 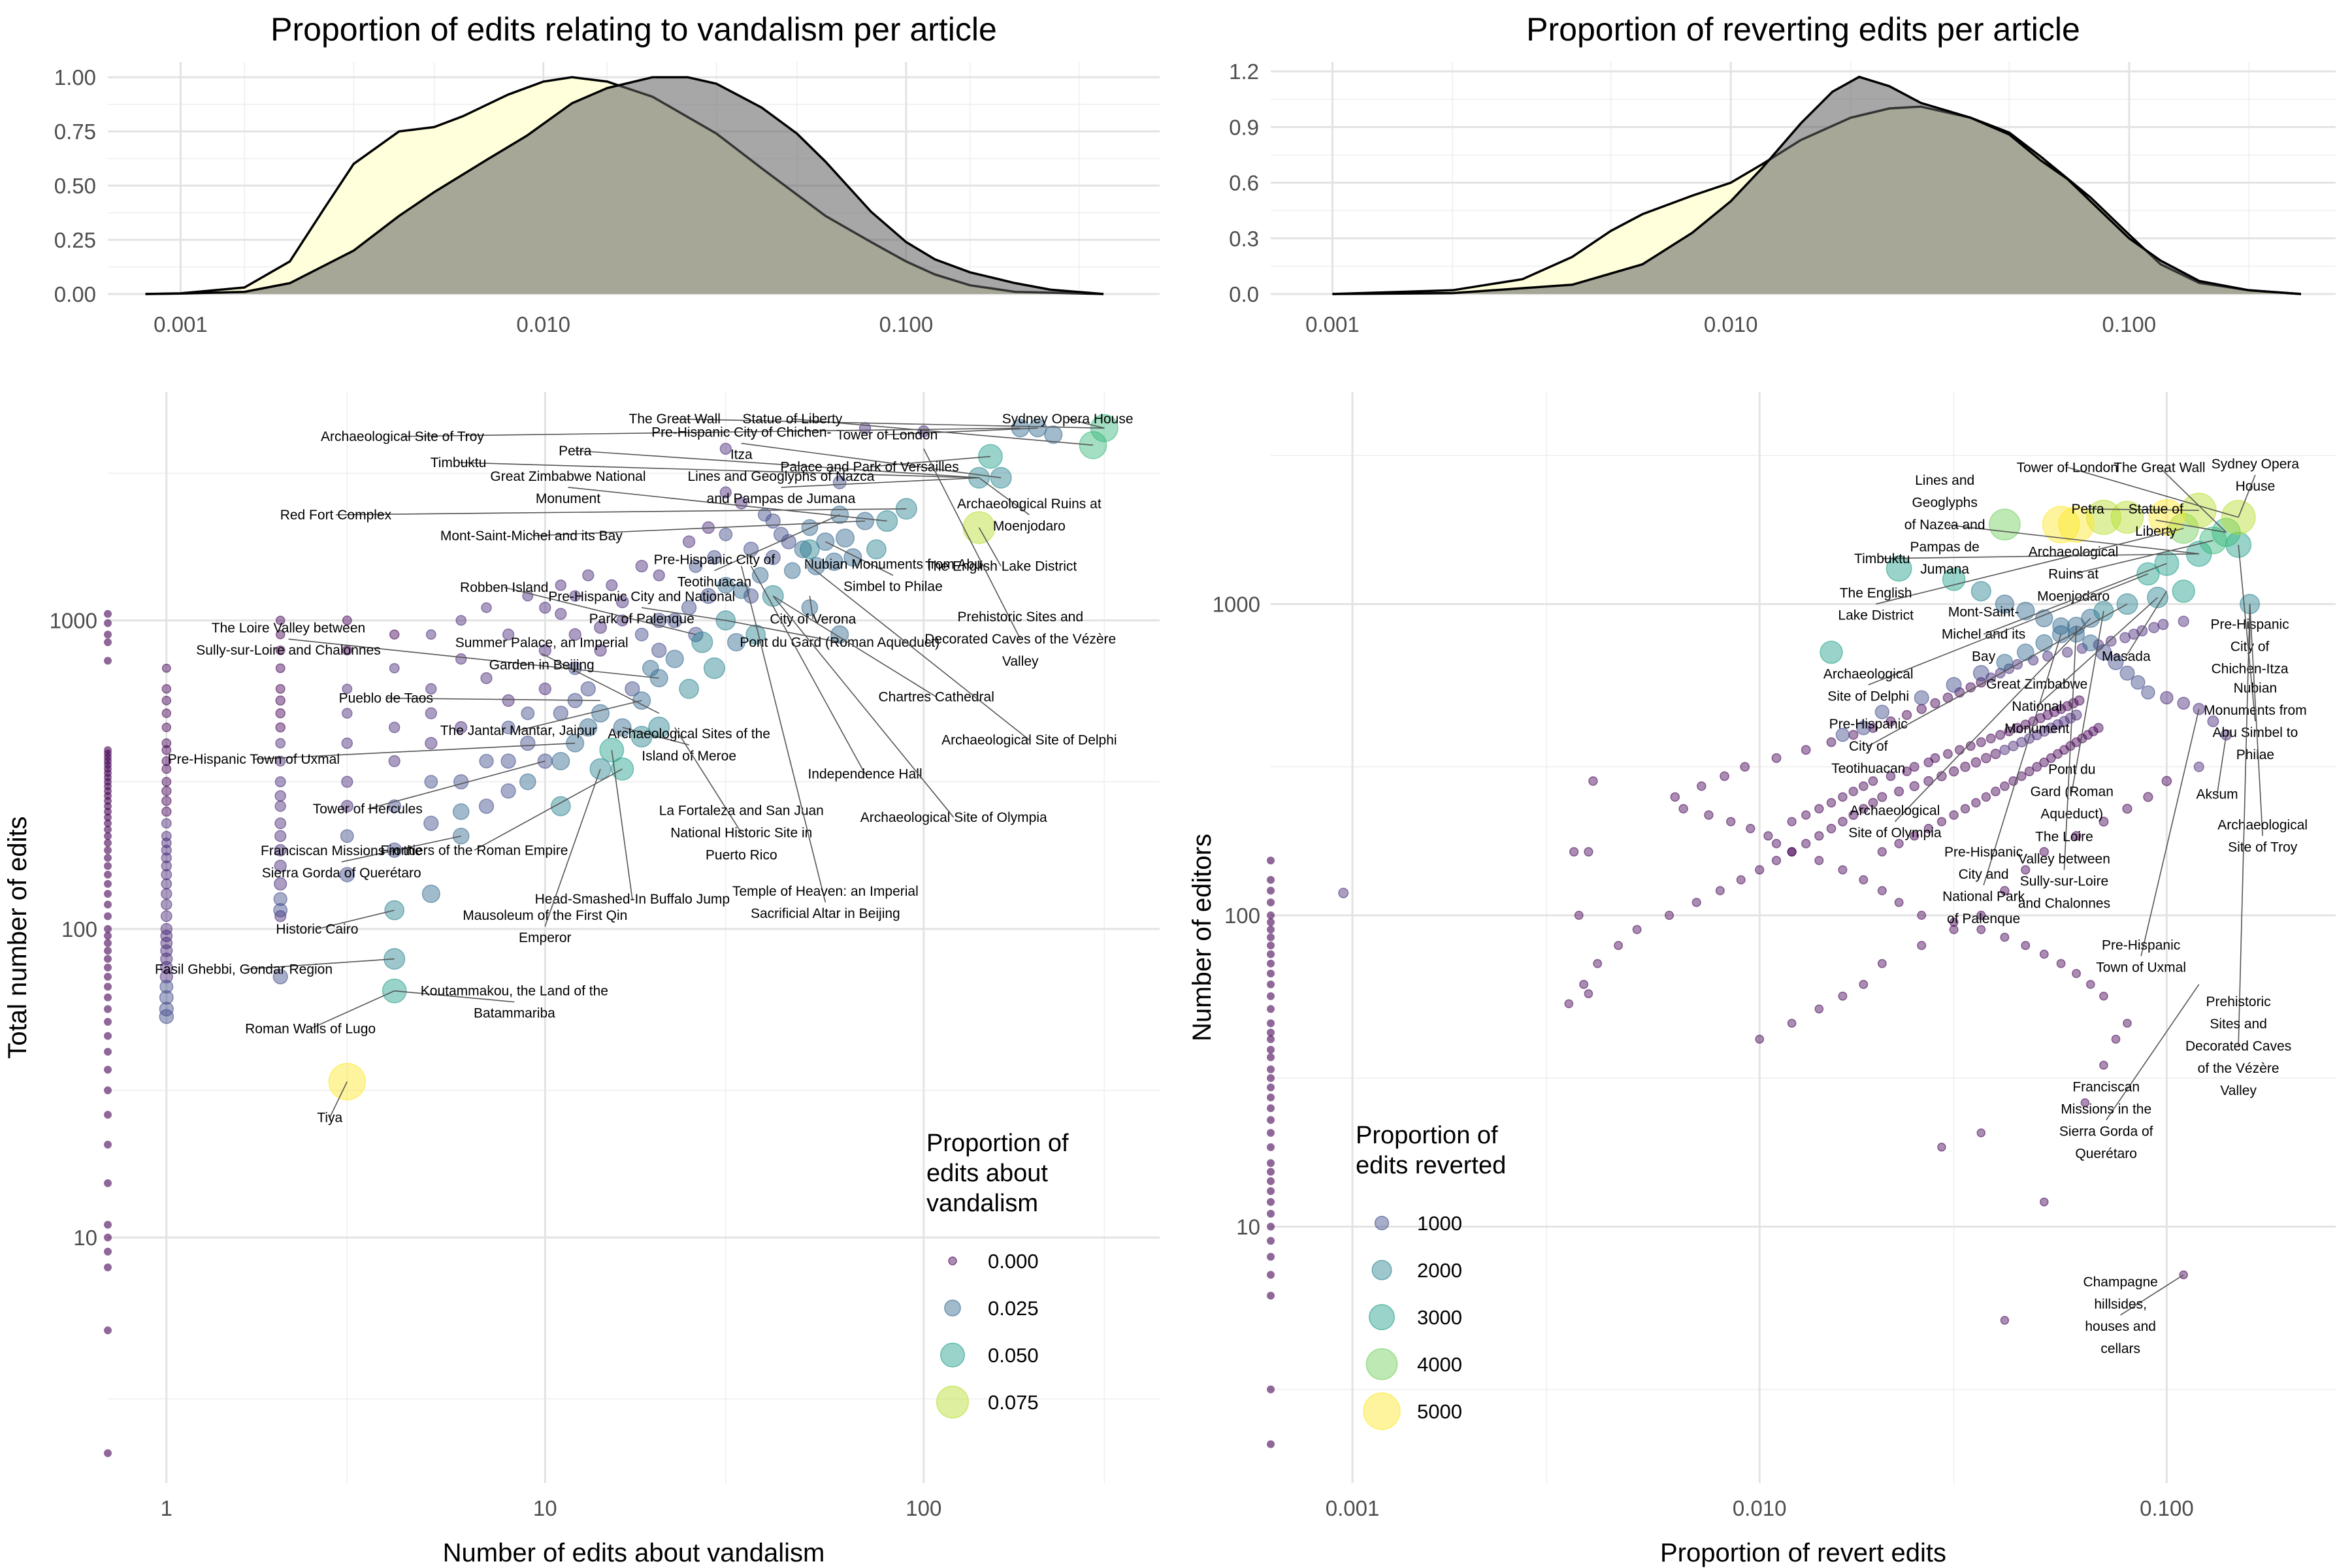 What do you see at coordinates (2073, 573) in the screenshot?
I see `point-label: Ruins at` at bounding box center [2073, 573].